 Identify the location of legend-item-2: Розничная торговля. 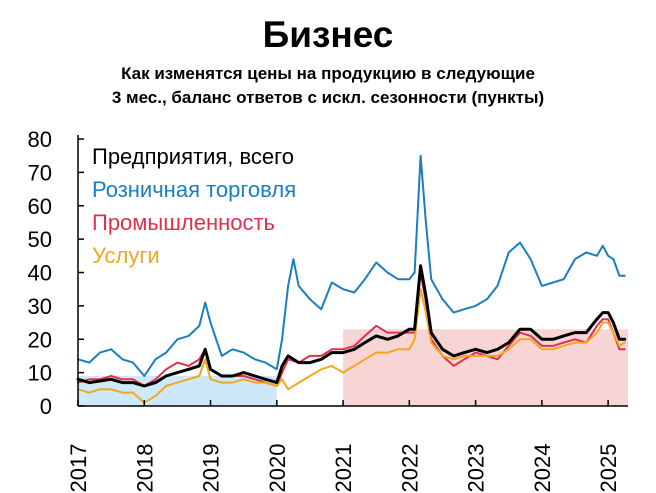
(194, 189).